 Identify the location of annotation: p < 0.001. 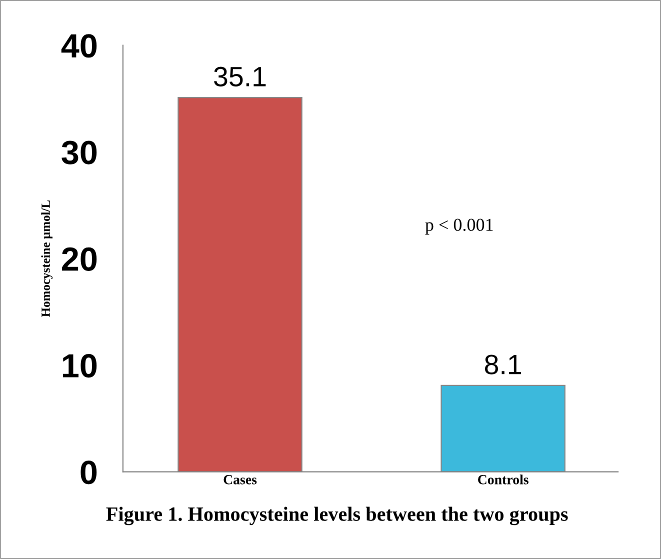
(459, 226).